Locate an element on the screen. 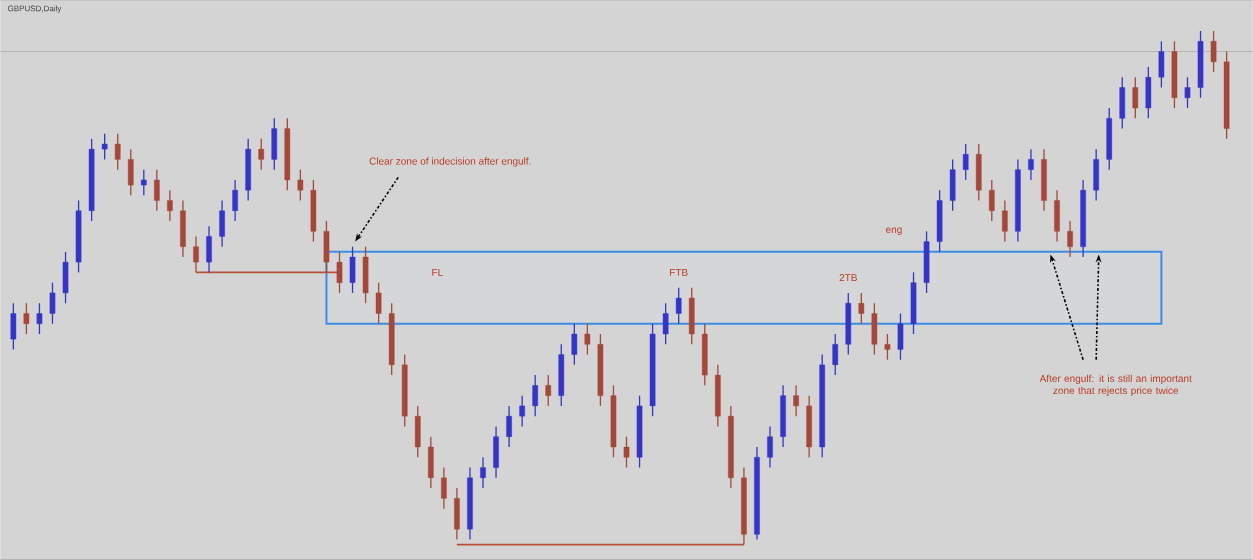  annotation: 2TB is located at coordinates (848, 277).